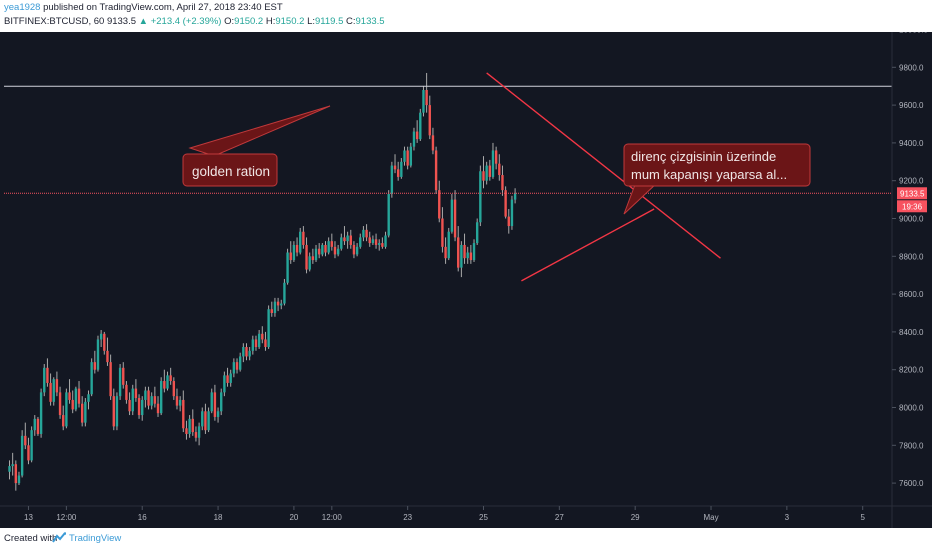 This screenshot has height=550, width=932. Describe the element at coordinates (559, 517) in the screenshot. I see `x-tick-label: 27` at that location.